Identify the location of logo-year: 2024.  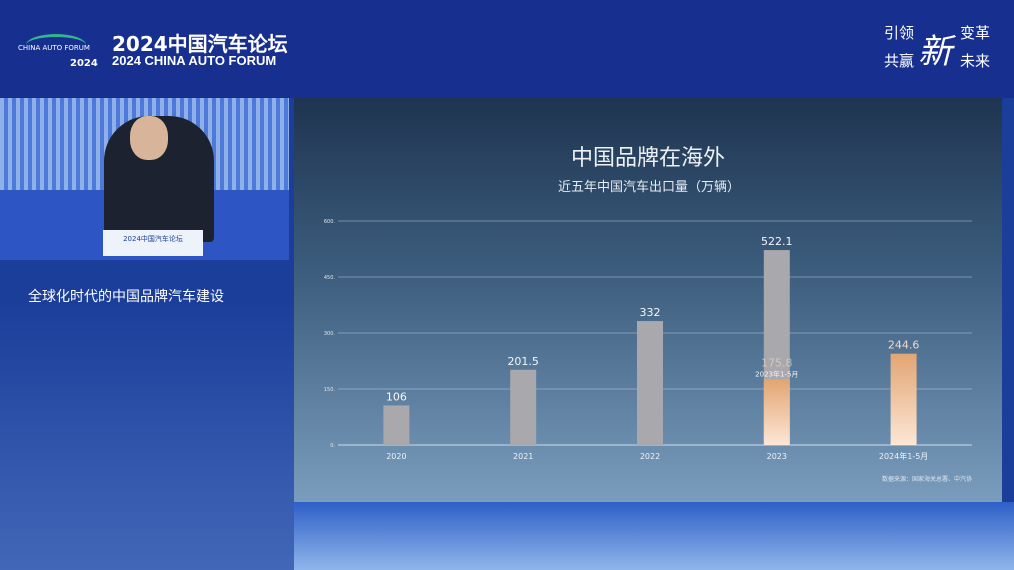
(84, 63).